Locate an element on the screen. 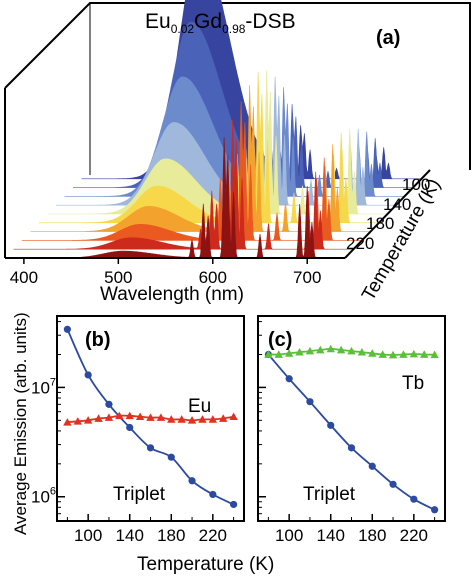  panel-a-temperature-tick-label: 100 is located at coordinates (416, 184).